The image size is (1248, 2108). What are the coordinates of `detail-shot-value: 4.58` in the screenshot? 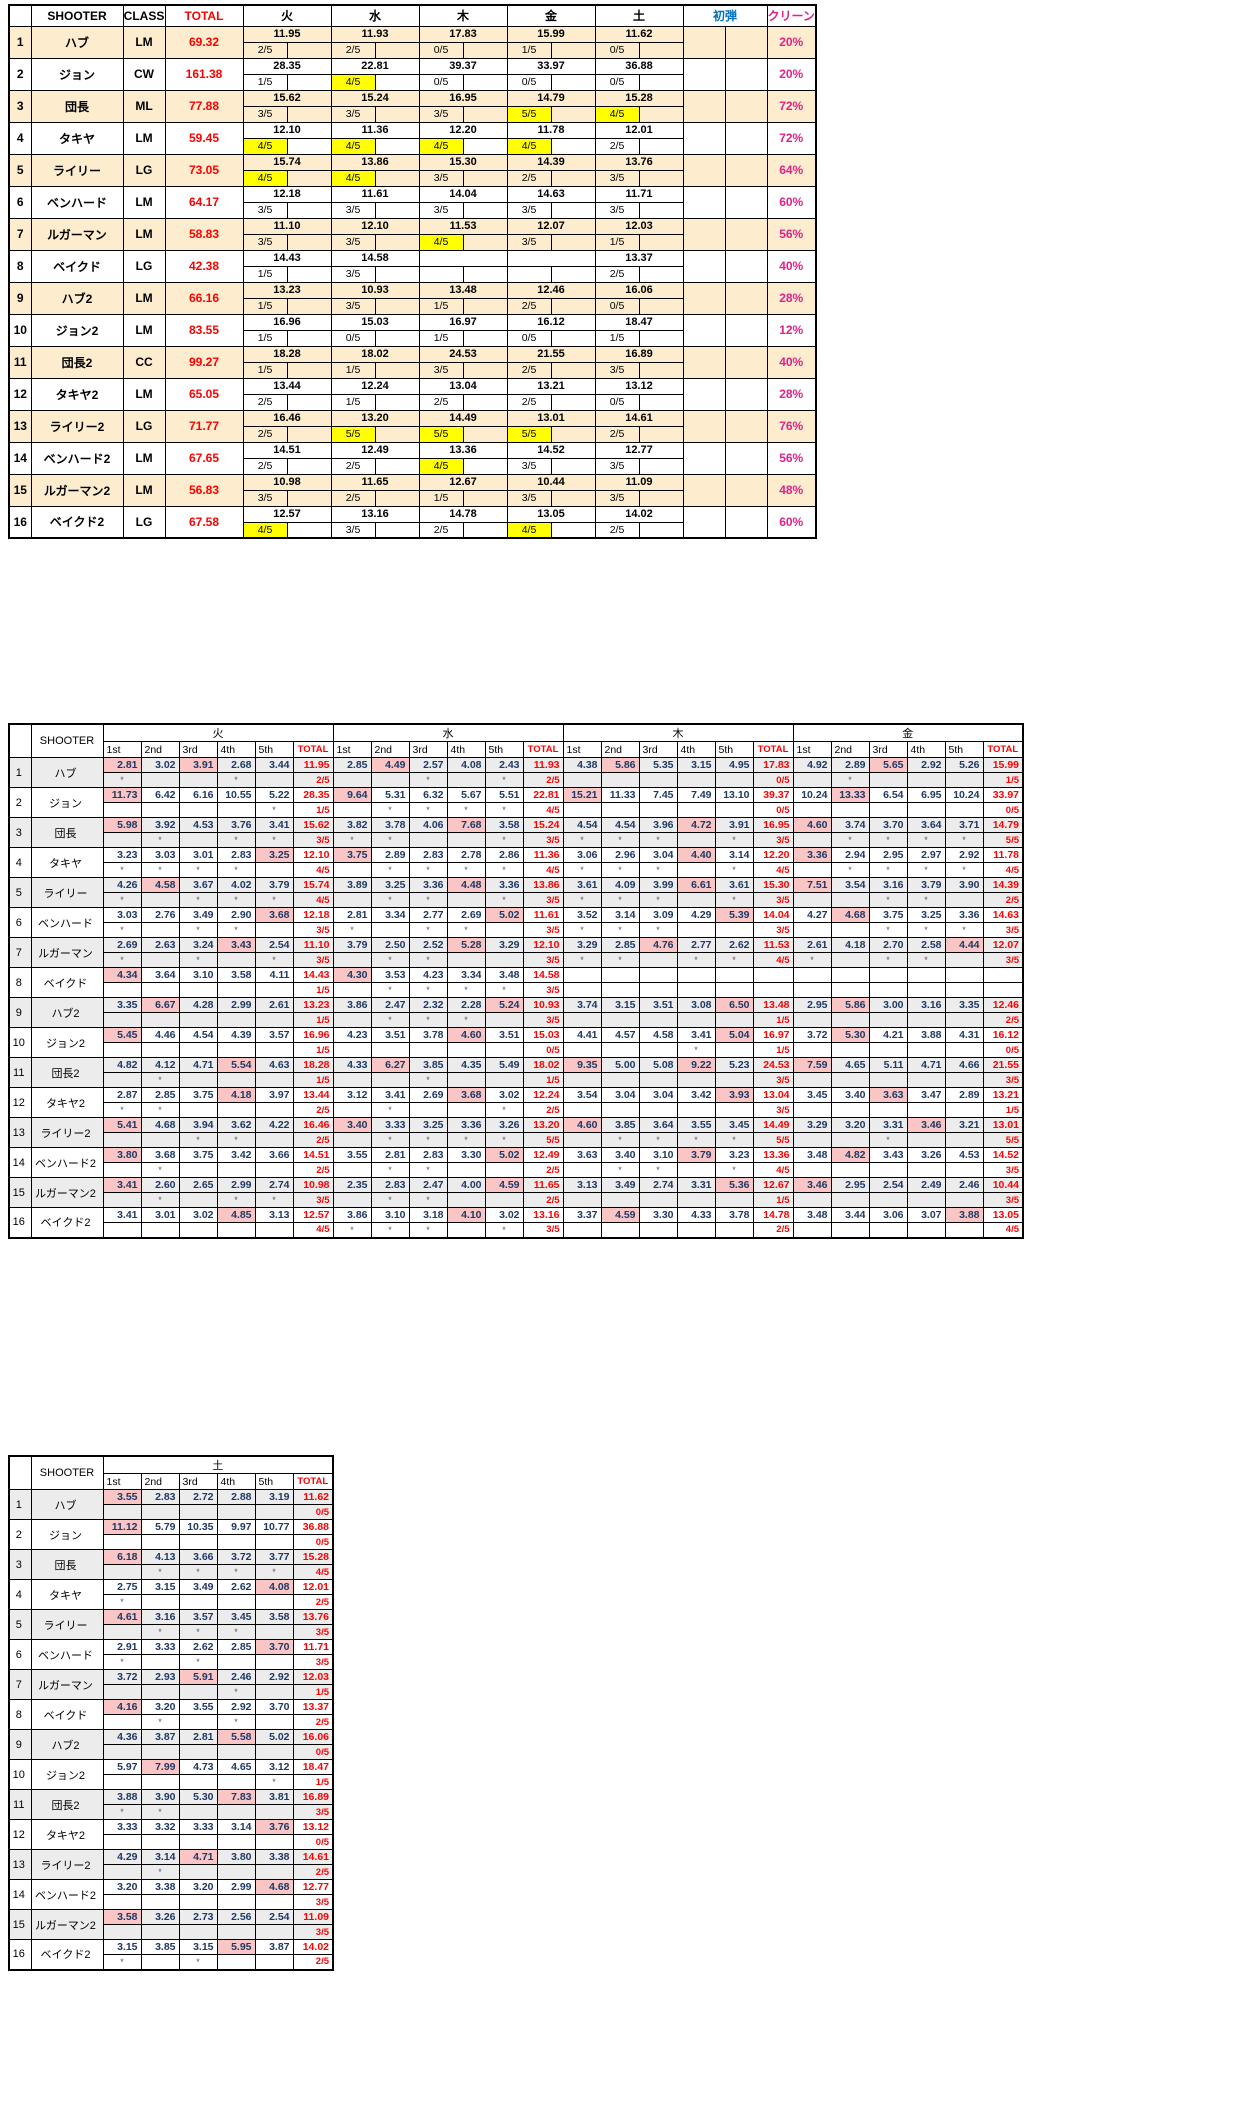 It's located at (160, 885).